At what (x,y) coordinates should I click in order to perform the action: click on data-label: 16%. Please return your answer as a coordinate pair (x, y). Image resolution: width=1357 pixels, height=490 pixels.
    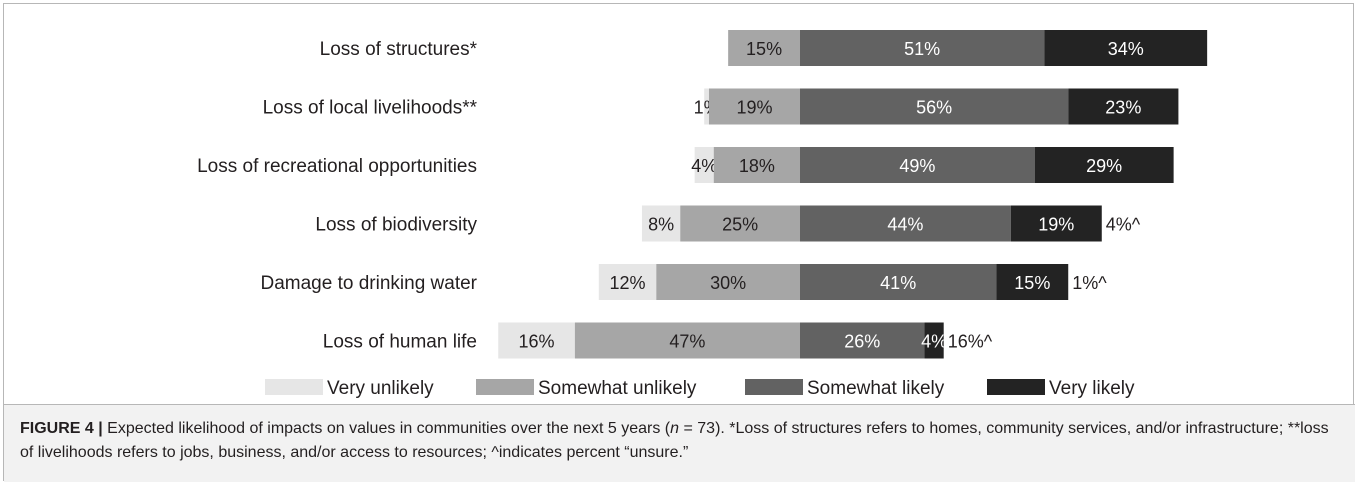
    Looking at the image, I should click on (537, 342).